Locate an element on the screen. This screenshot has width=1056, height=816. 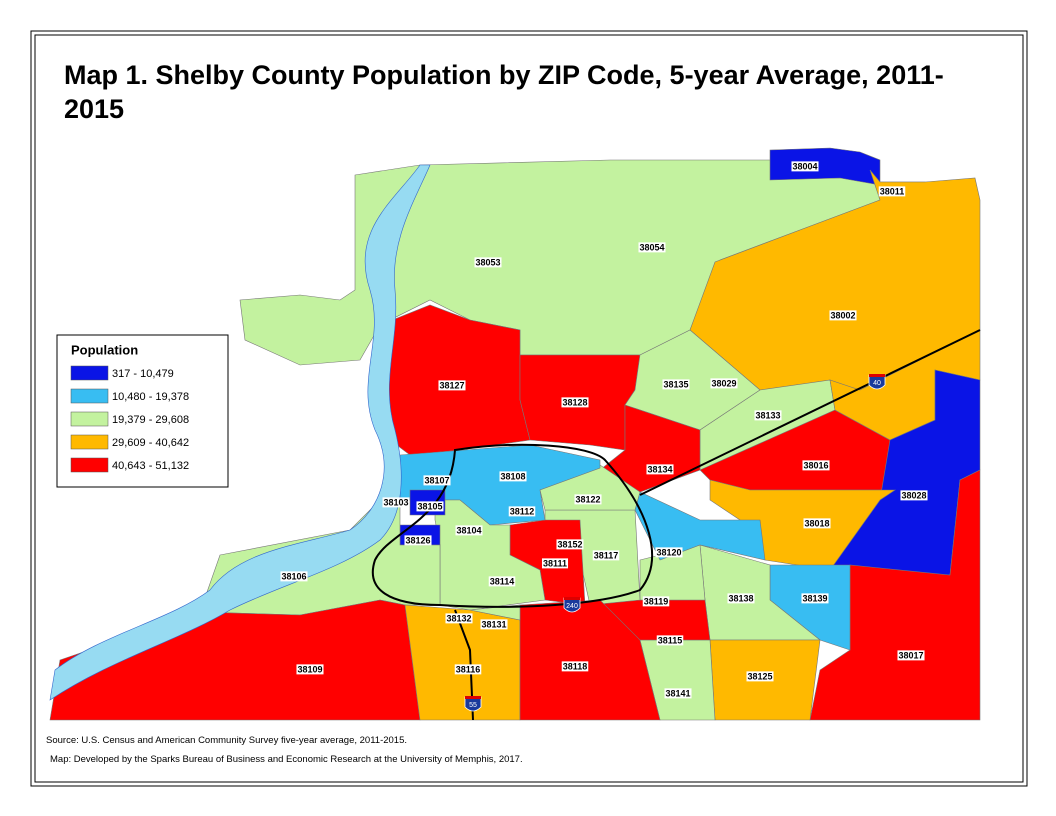
zip-label: 38054 is located at coordinates (651, 247).